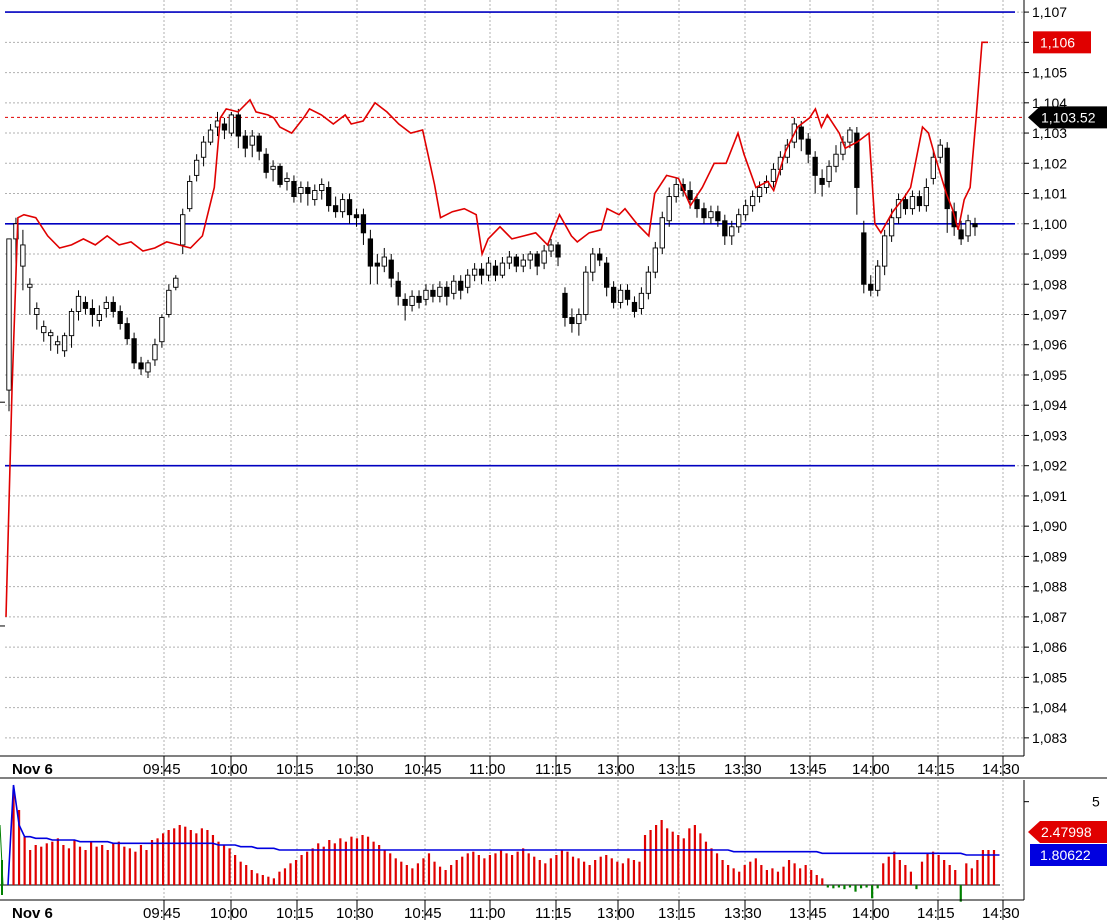 This screenshot has height=922, width=1107. What do you see at coordinates (1049, 526) in the screenshot?
I see `y-tick-label: 1,090` at bounding box center [1049, 526].